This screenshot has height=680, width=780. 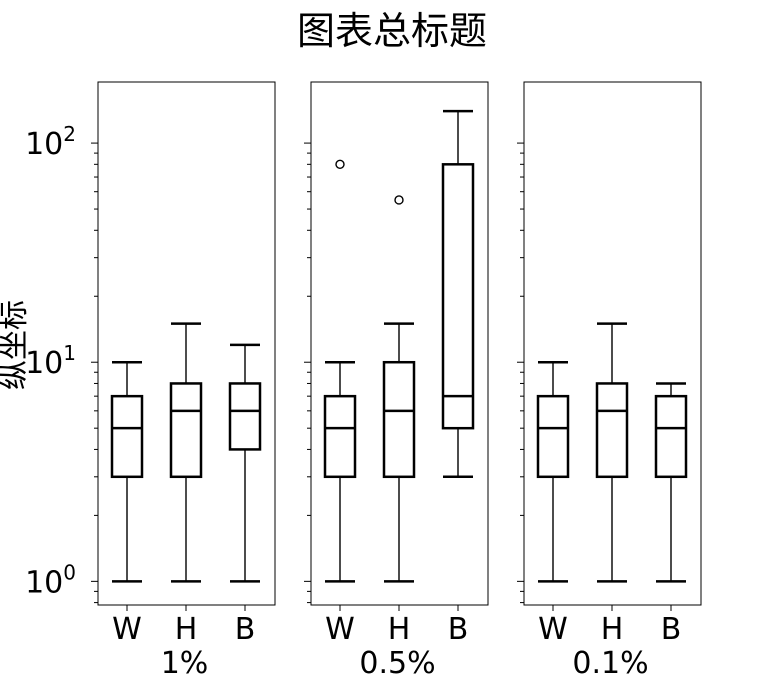 I want to click on y-tick-label: 10¹, so click(x=50, y=361).